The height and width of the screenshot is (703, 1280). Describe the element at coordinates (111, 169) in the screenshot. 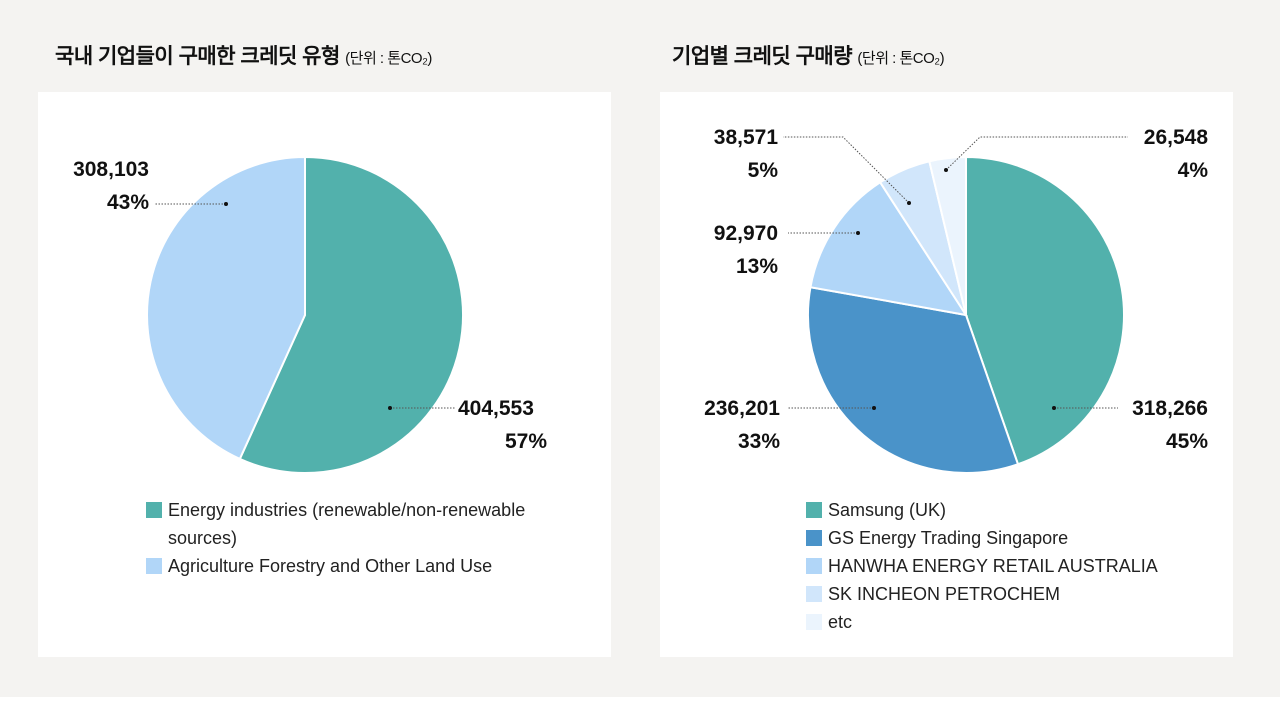

I see `chart1-value-label-1: 308,103` at that location.